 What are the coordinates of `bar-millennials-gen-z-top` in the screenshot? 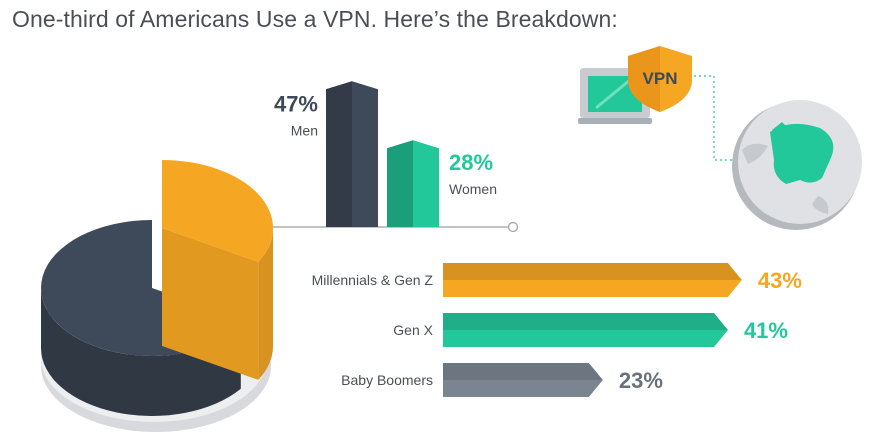 It's located at (592, 271).